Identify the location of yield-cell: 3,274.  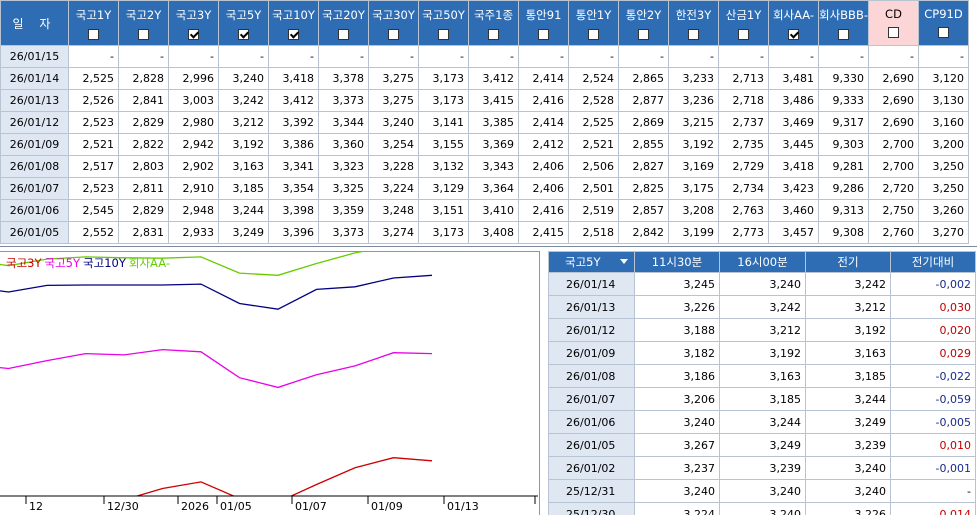
(393, 232).